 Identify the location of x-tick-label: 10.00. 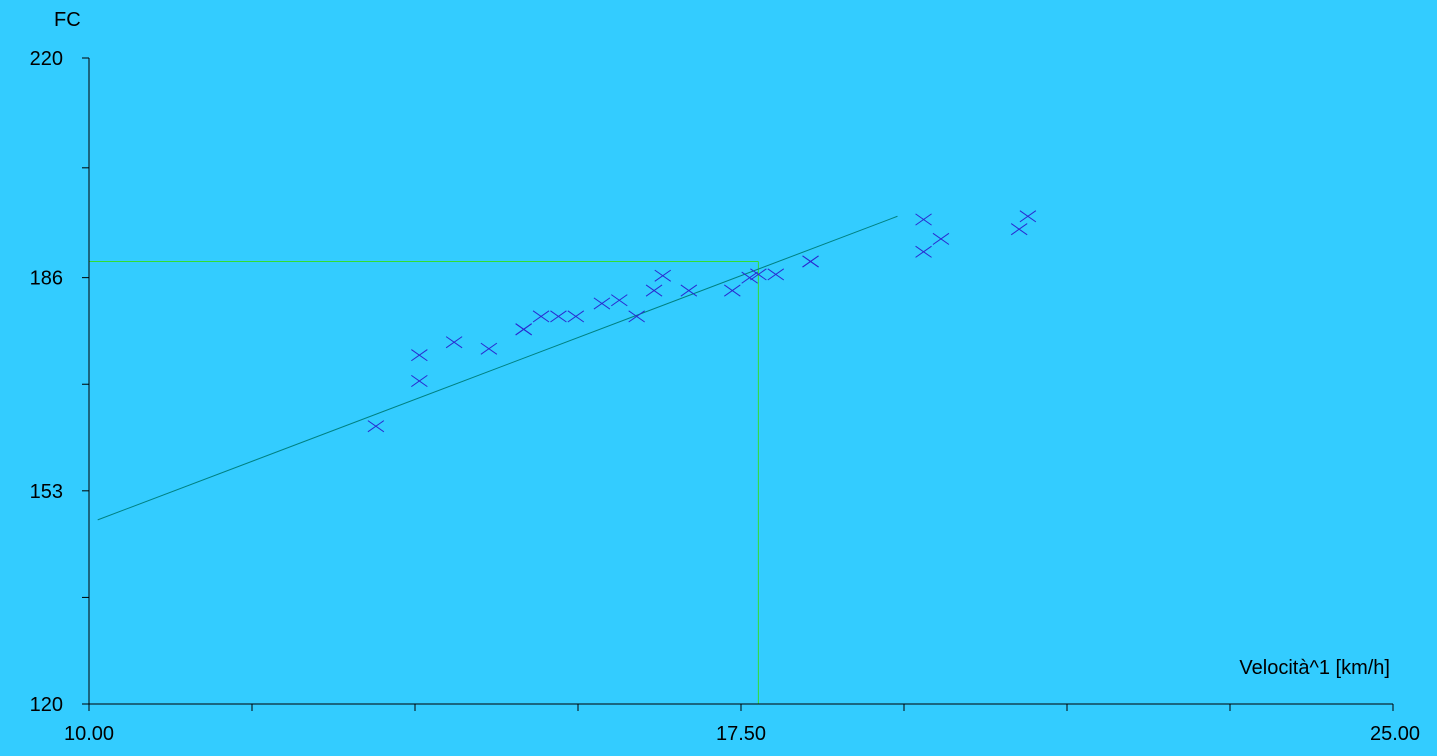
(89, 734).